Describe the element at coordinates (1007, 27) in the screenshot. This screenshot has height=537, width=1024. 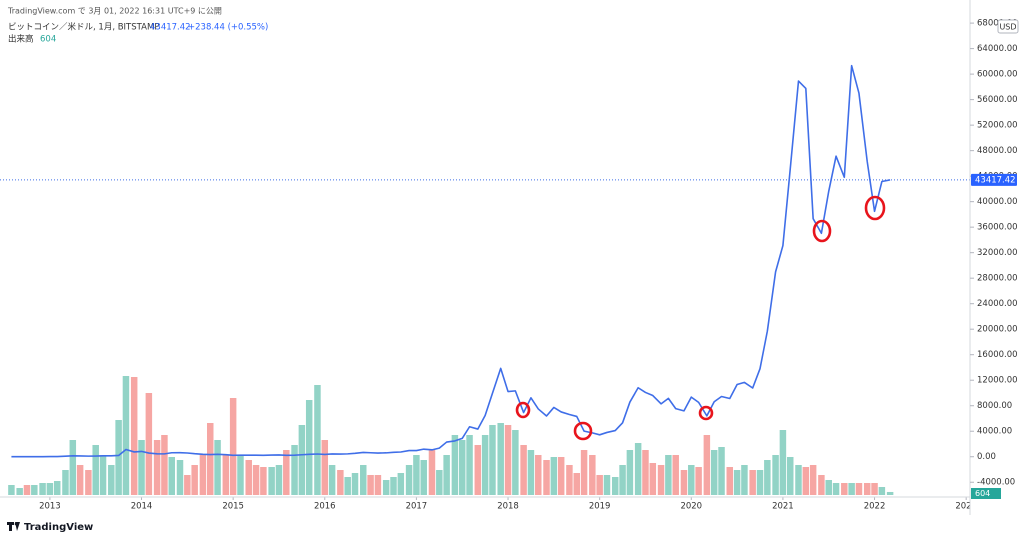
I see `currency: USD` at that location.